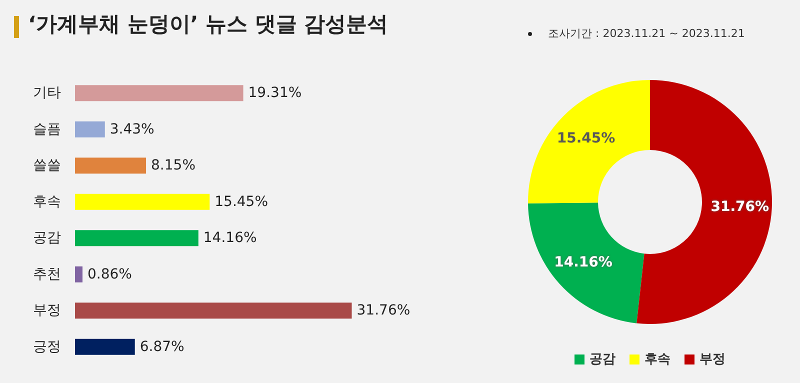 The image size is (800, 383). What do you see at coordinates (657, 359) in the screenshot?
I see `legend-label: 후속` at bounding box center [657, 359].